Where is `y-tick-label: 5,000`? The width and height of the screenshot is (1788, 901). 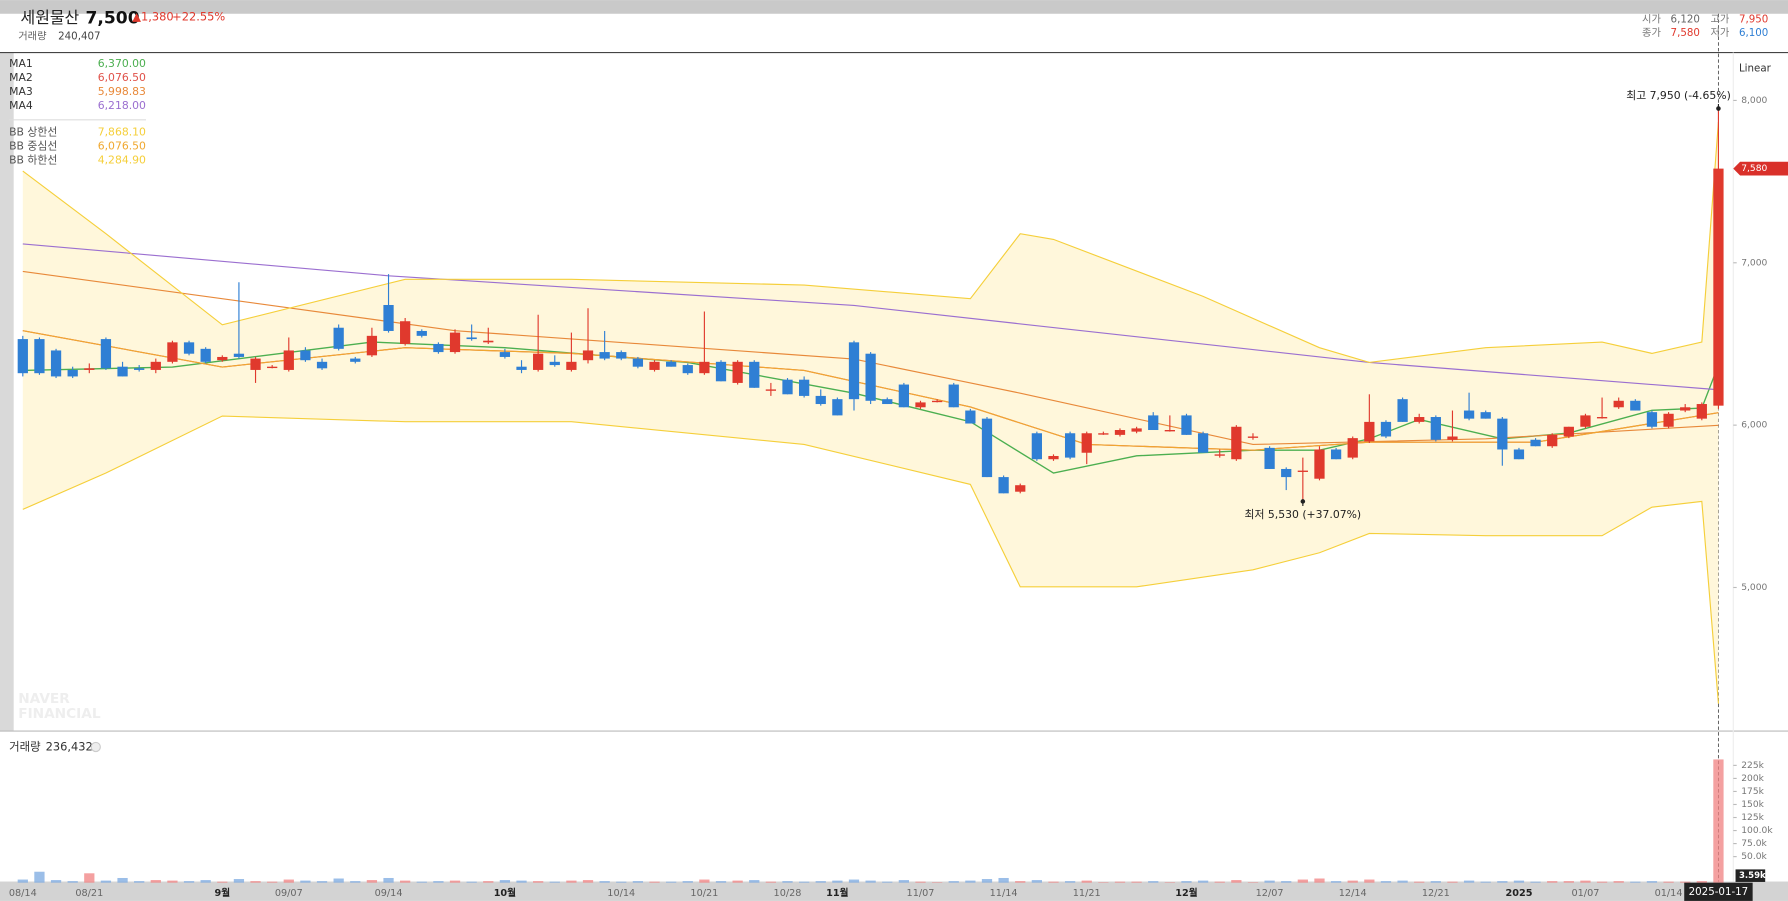 y-tick-label: 5,000 is located at coordinates (1754, 588).